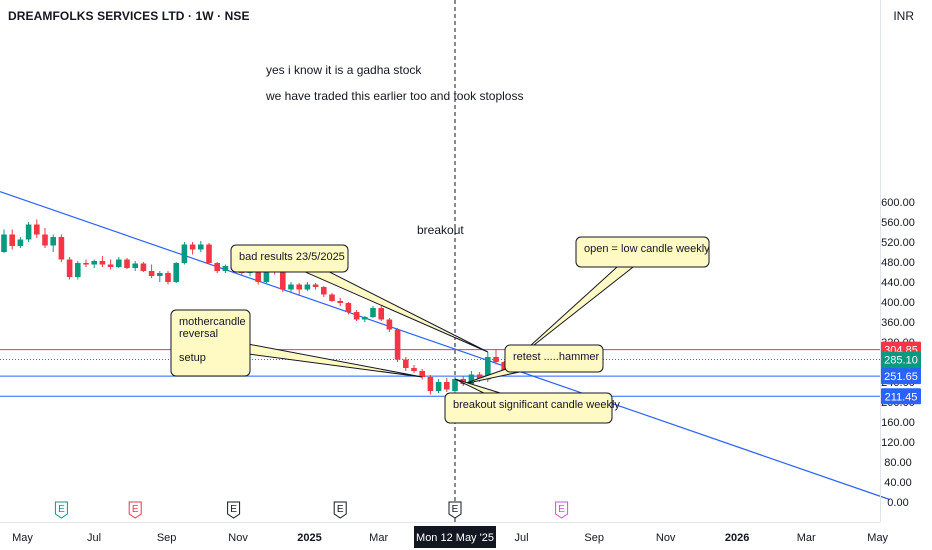 The image size is (932, 550). I want to click on x-tick-label: 2025, so click(309, 538).